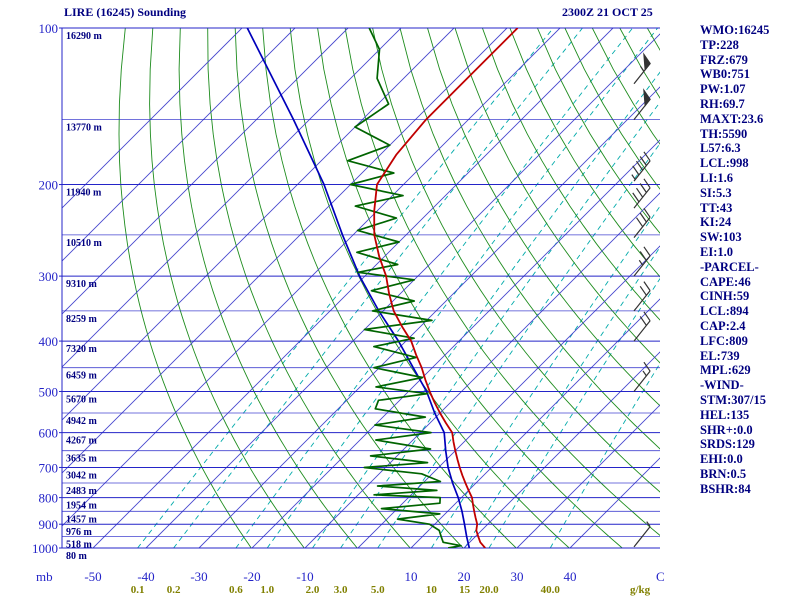  Describe the element at coordinates (49, 28) in the screenshot. I see `pressure-tick-label: 100` at that location.